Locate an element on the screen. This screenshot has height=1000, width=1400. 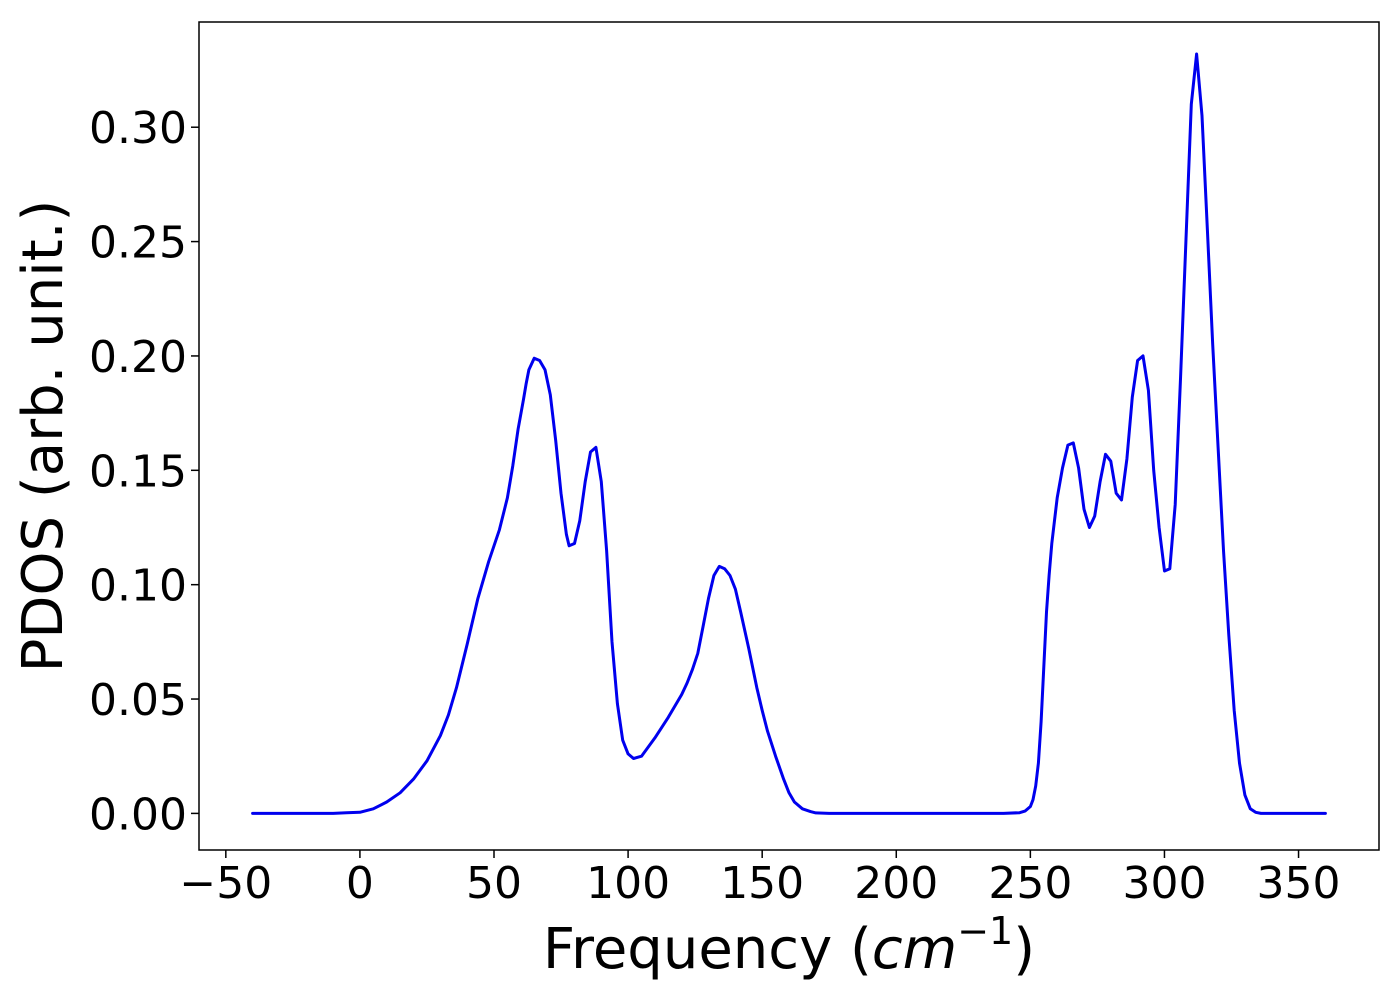
y-tick-label: 0.20 is located at coordinates (138, 357).